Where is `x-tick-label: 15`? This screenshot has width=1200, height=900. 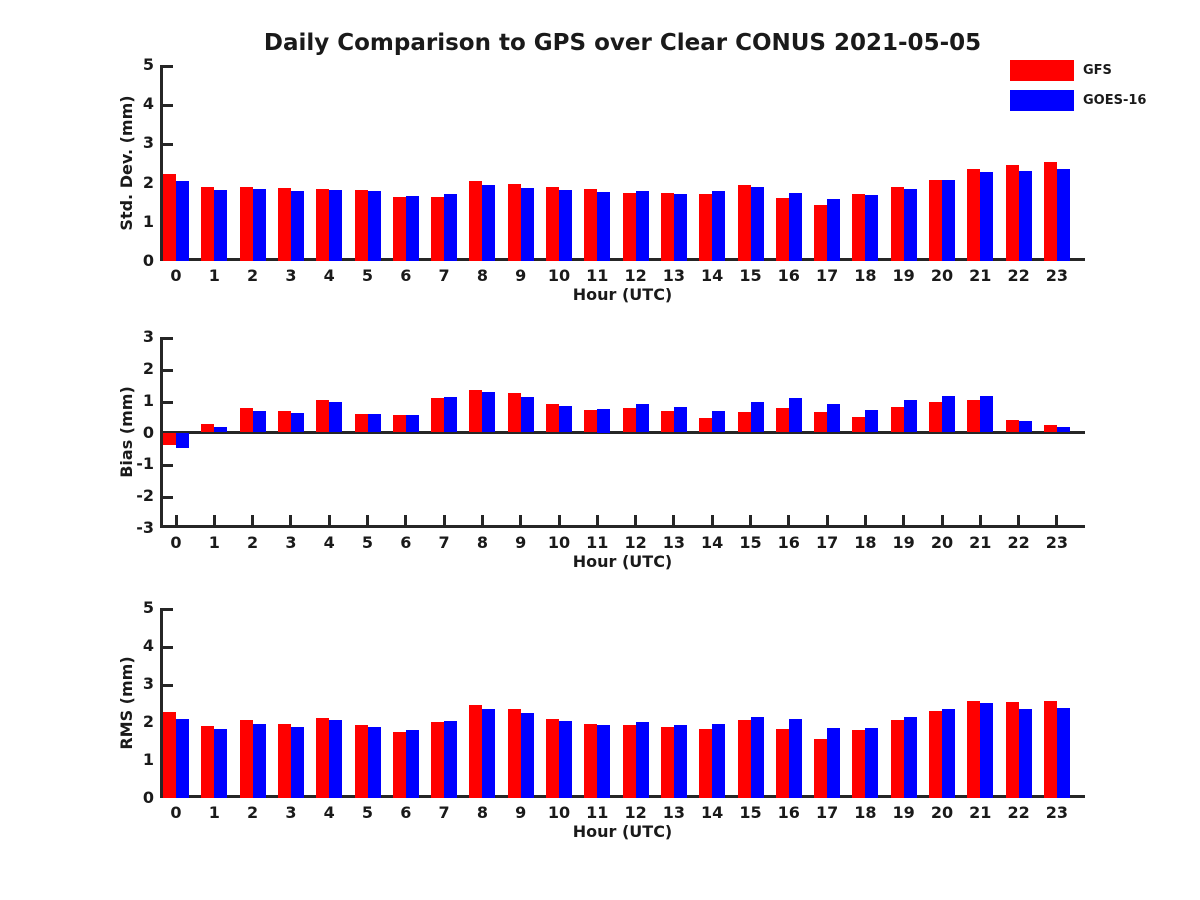
x-tick-label: 15 is located at coordinates (750, 812).